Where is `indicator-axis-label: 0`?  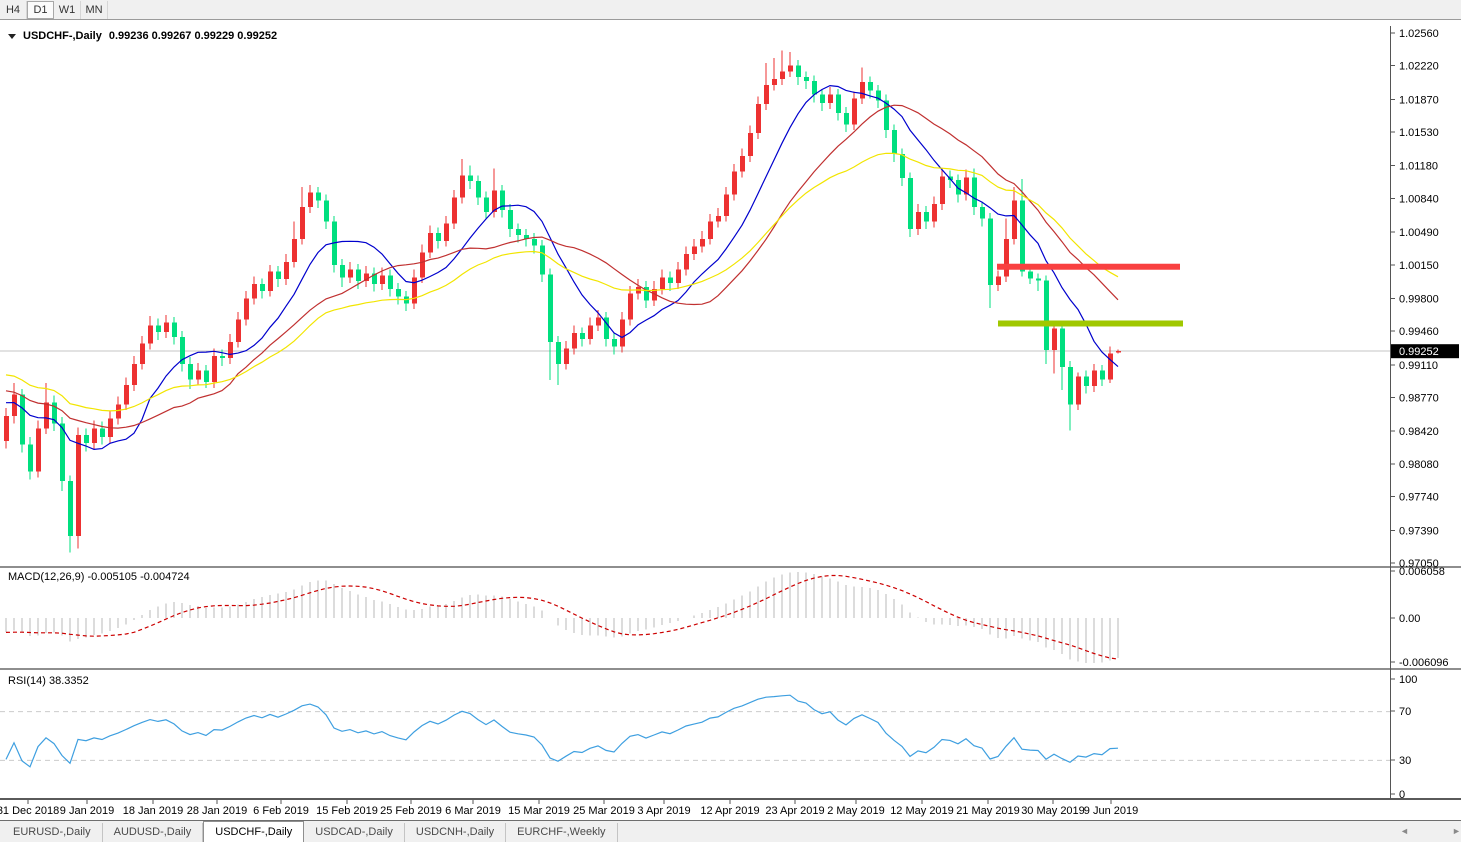
indicator-axis-label: 0 is located at coordinates (1402, 795).